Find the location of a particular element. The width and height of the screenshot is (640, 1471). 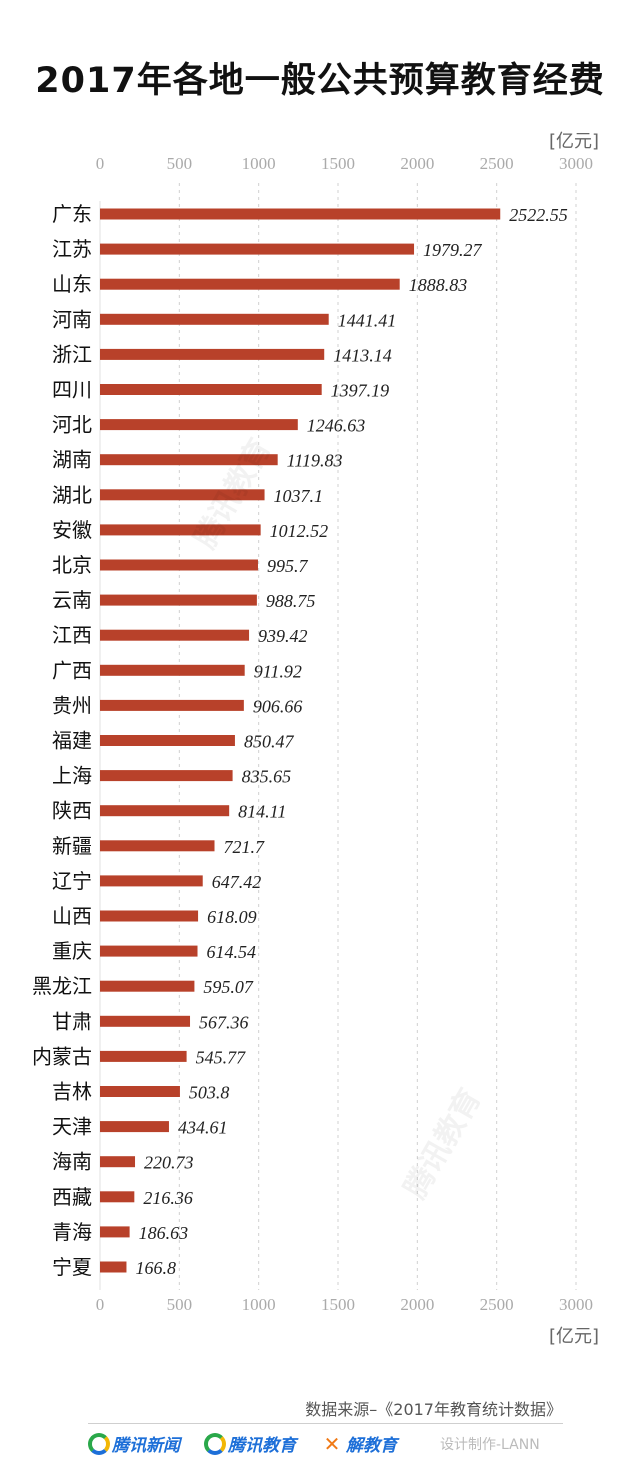

category-label: 上海 is located at coordinates (72, 776).